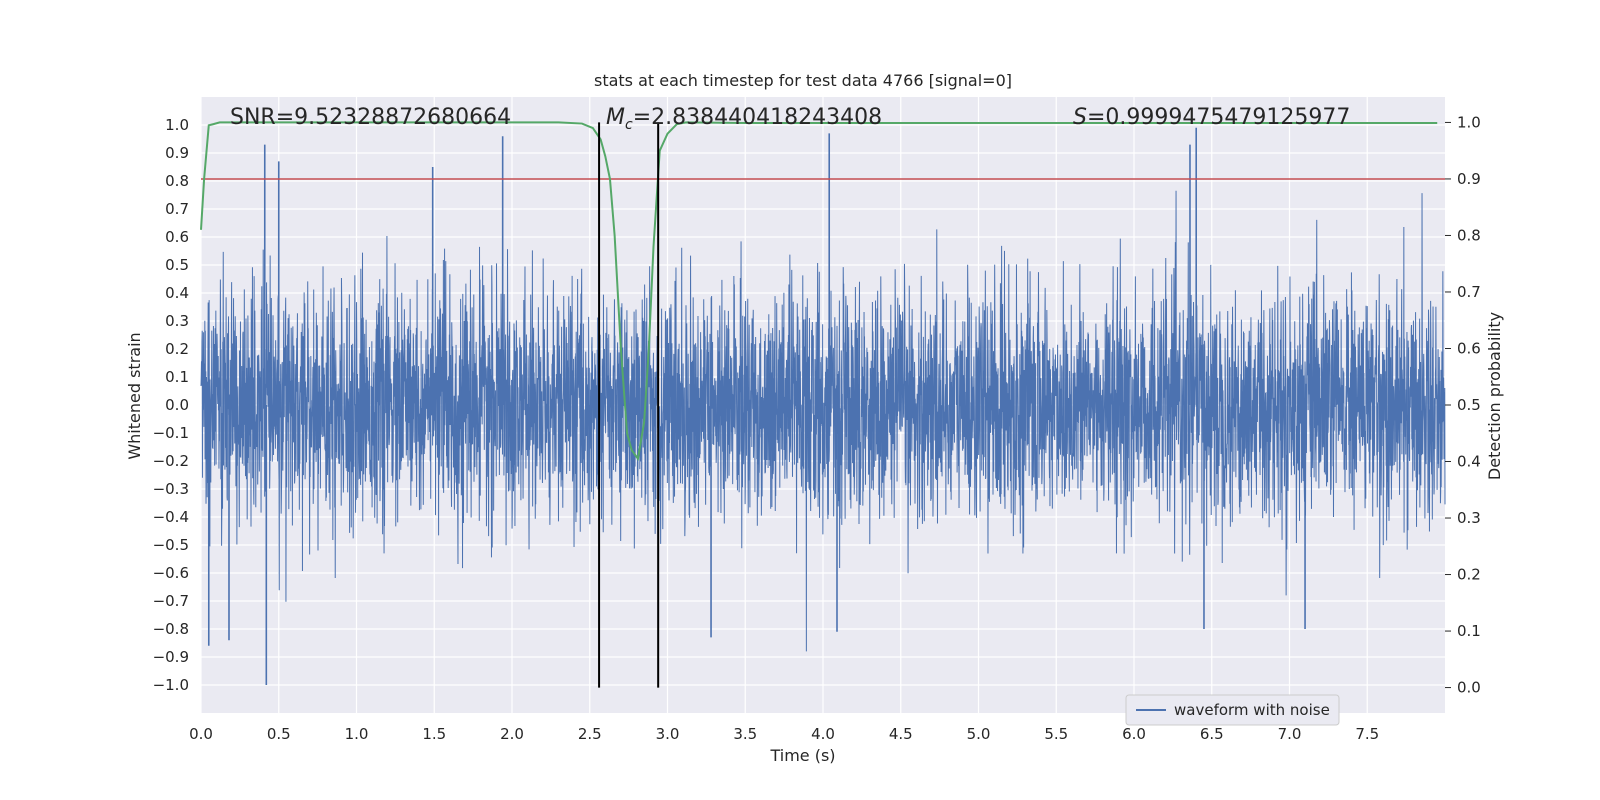  I want to click on y-tick-label: −0.4, so click(171, 517).